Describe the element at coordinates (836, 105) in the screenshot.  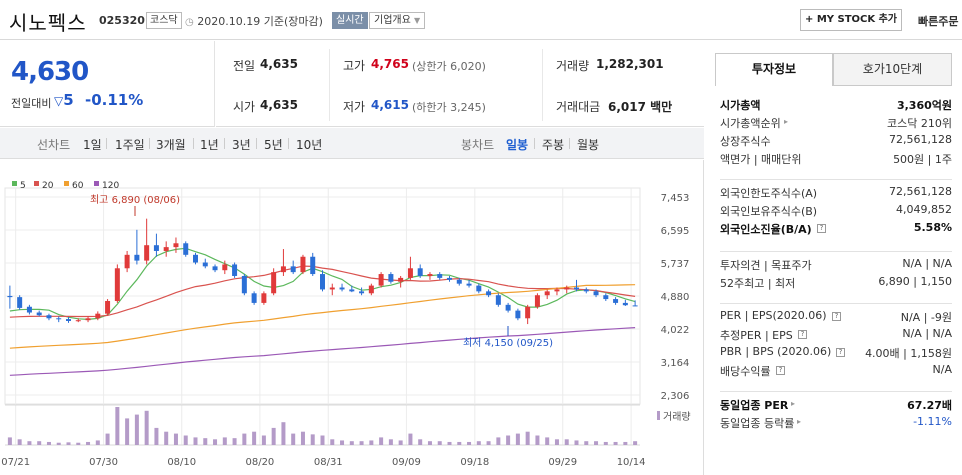
I see `info-row: 시가총액 3,360억원` at that location.